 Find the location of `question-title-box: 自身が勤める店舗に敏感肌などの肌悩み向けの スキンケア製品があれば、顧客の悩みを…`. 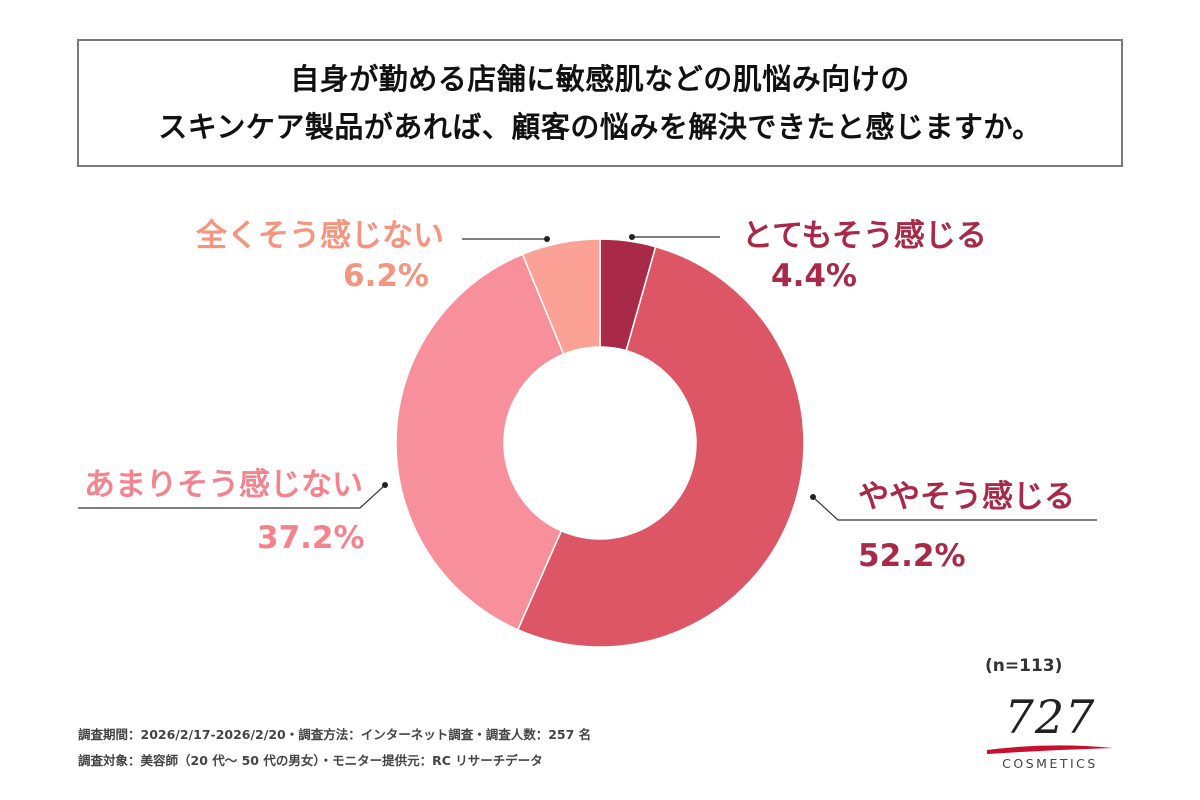

question-title-box: 自身が勤める店舗に敏感肌などの肌悩み向けの スキンケア製品があれば、顧客の悩みを… is located at coordinates (600, 103).